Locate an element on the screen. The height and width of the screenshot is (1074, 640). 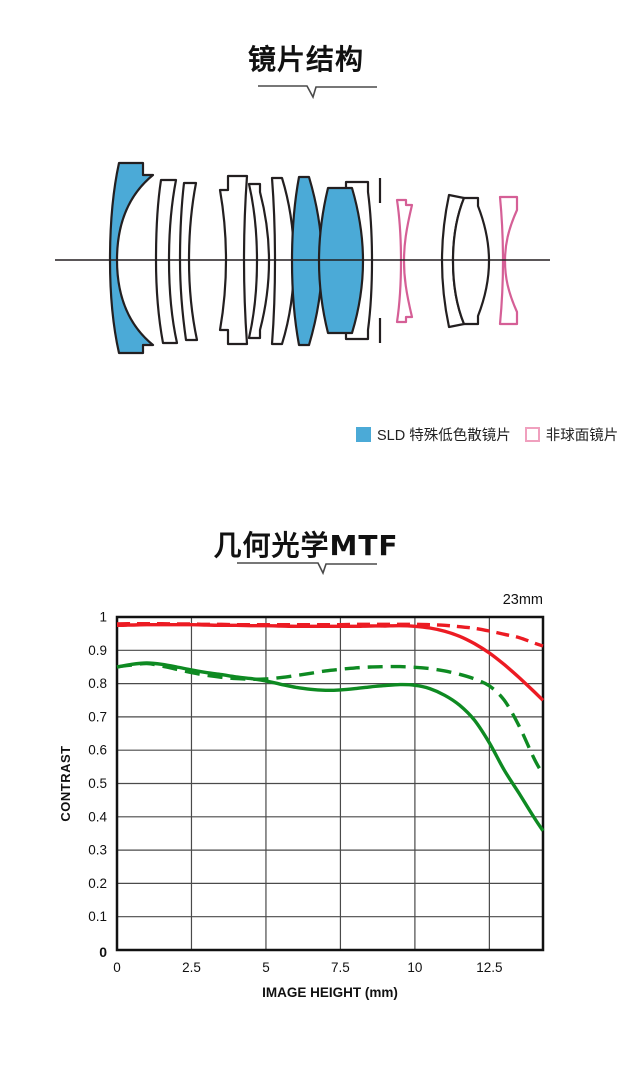
lens-element-10-aspherical is located at coordinates (404, 261).